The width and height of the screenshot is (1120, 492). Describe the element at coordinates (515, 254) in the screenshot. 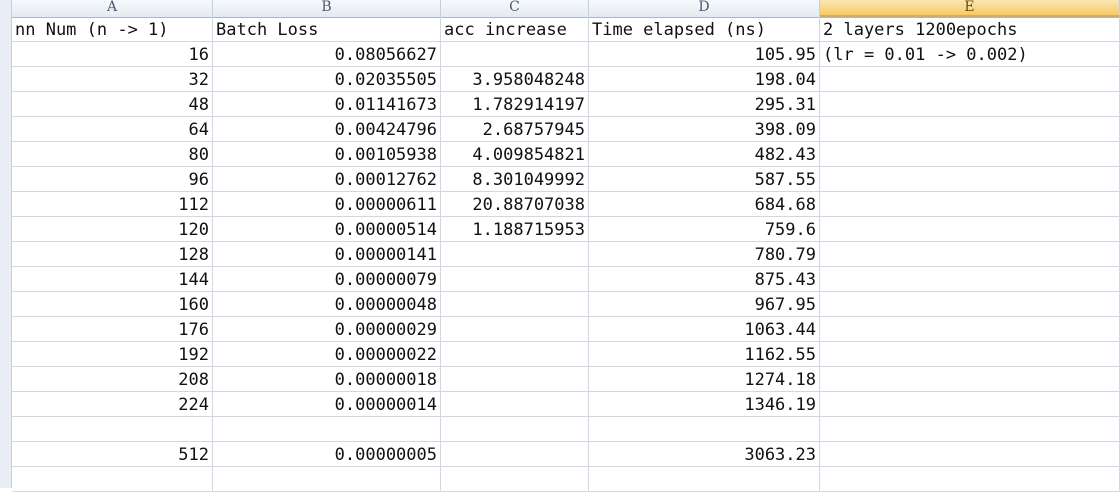

I see `cell-c10` at that location.